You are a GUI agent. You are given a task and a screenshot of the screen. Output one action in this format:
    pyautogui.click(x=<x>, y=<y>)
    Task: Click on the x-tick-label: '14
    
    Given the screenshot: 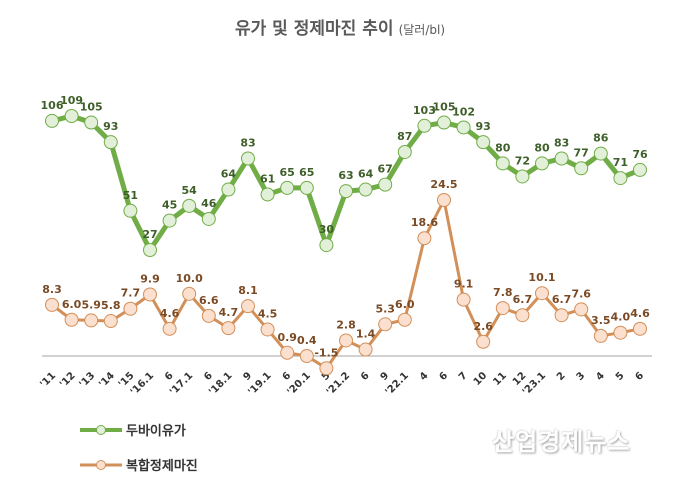 What is the action you would take?
    pyautogui.click(x=107, y=380)
    